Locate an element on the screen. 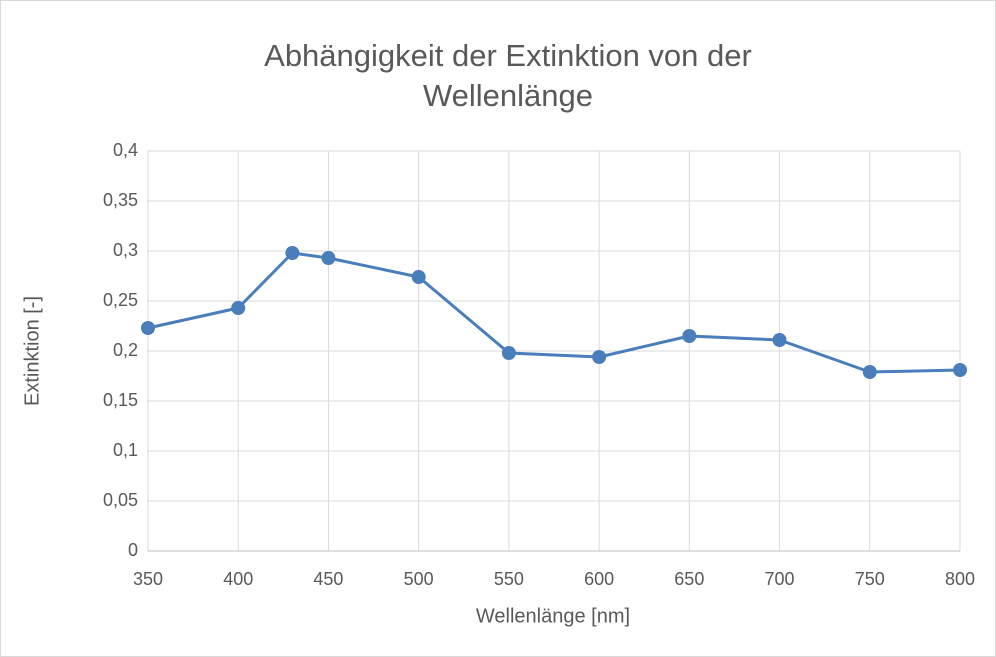 The height and width of the screenshot is (657, 996). y-tick-label: 0,4 is located at coordinates (125, 150).